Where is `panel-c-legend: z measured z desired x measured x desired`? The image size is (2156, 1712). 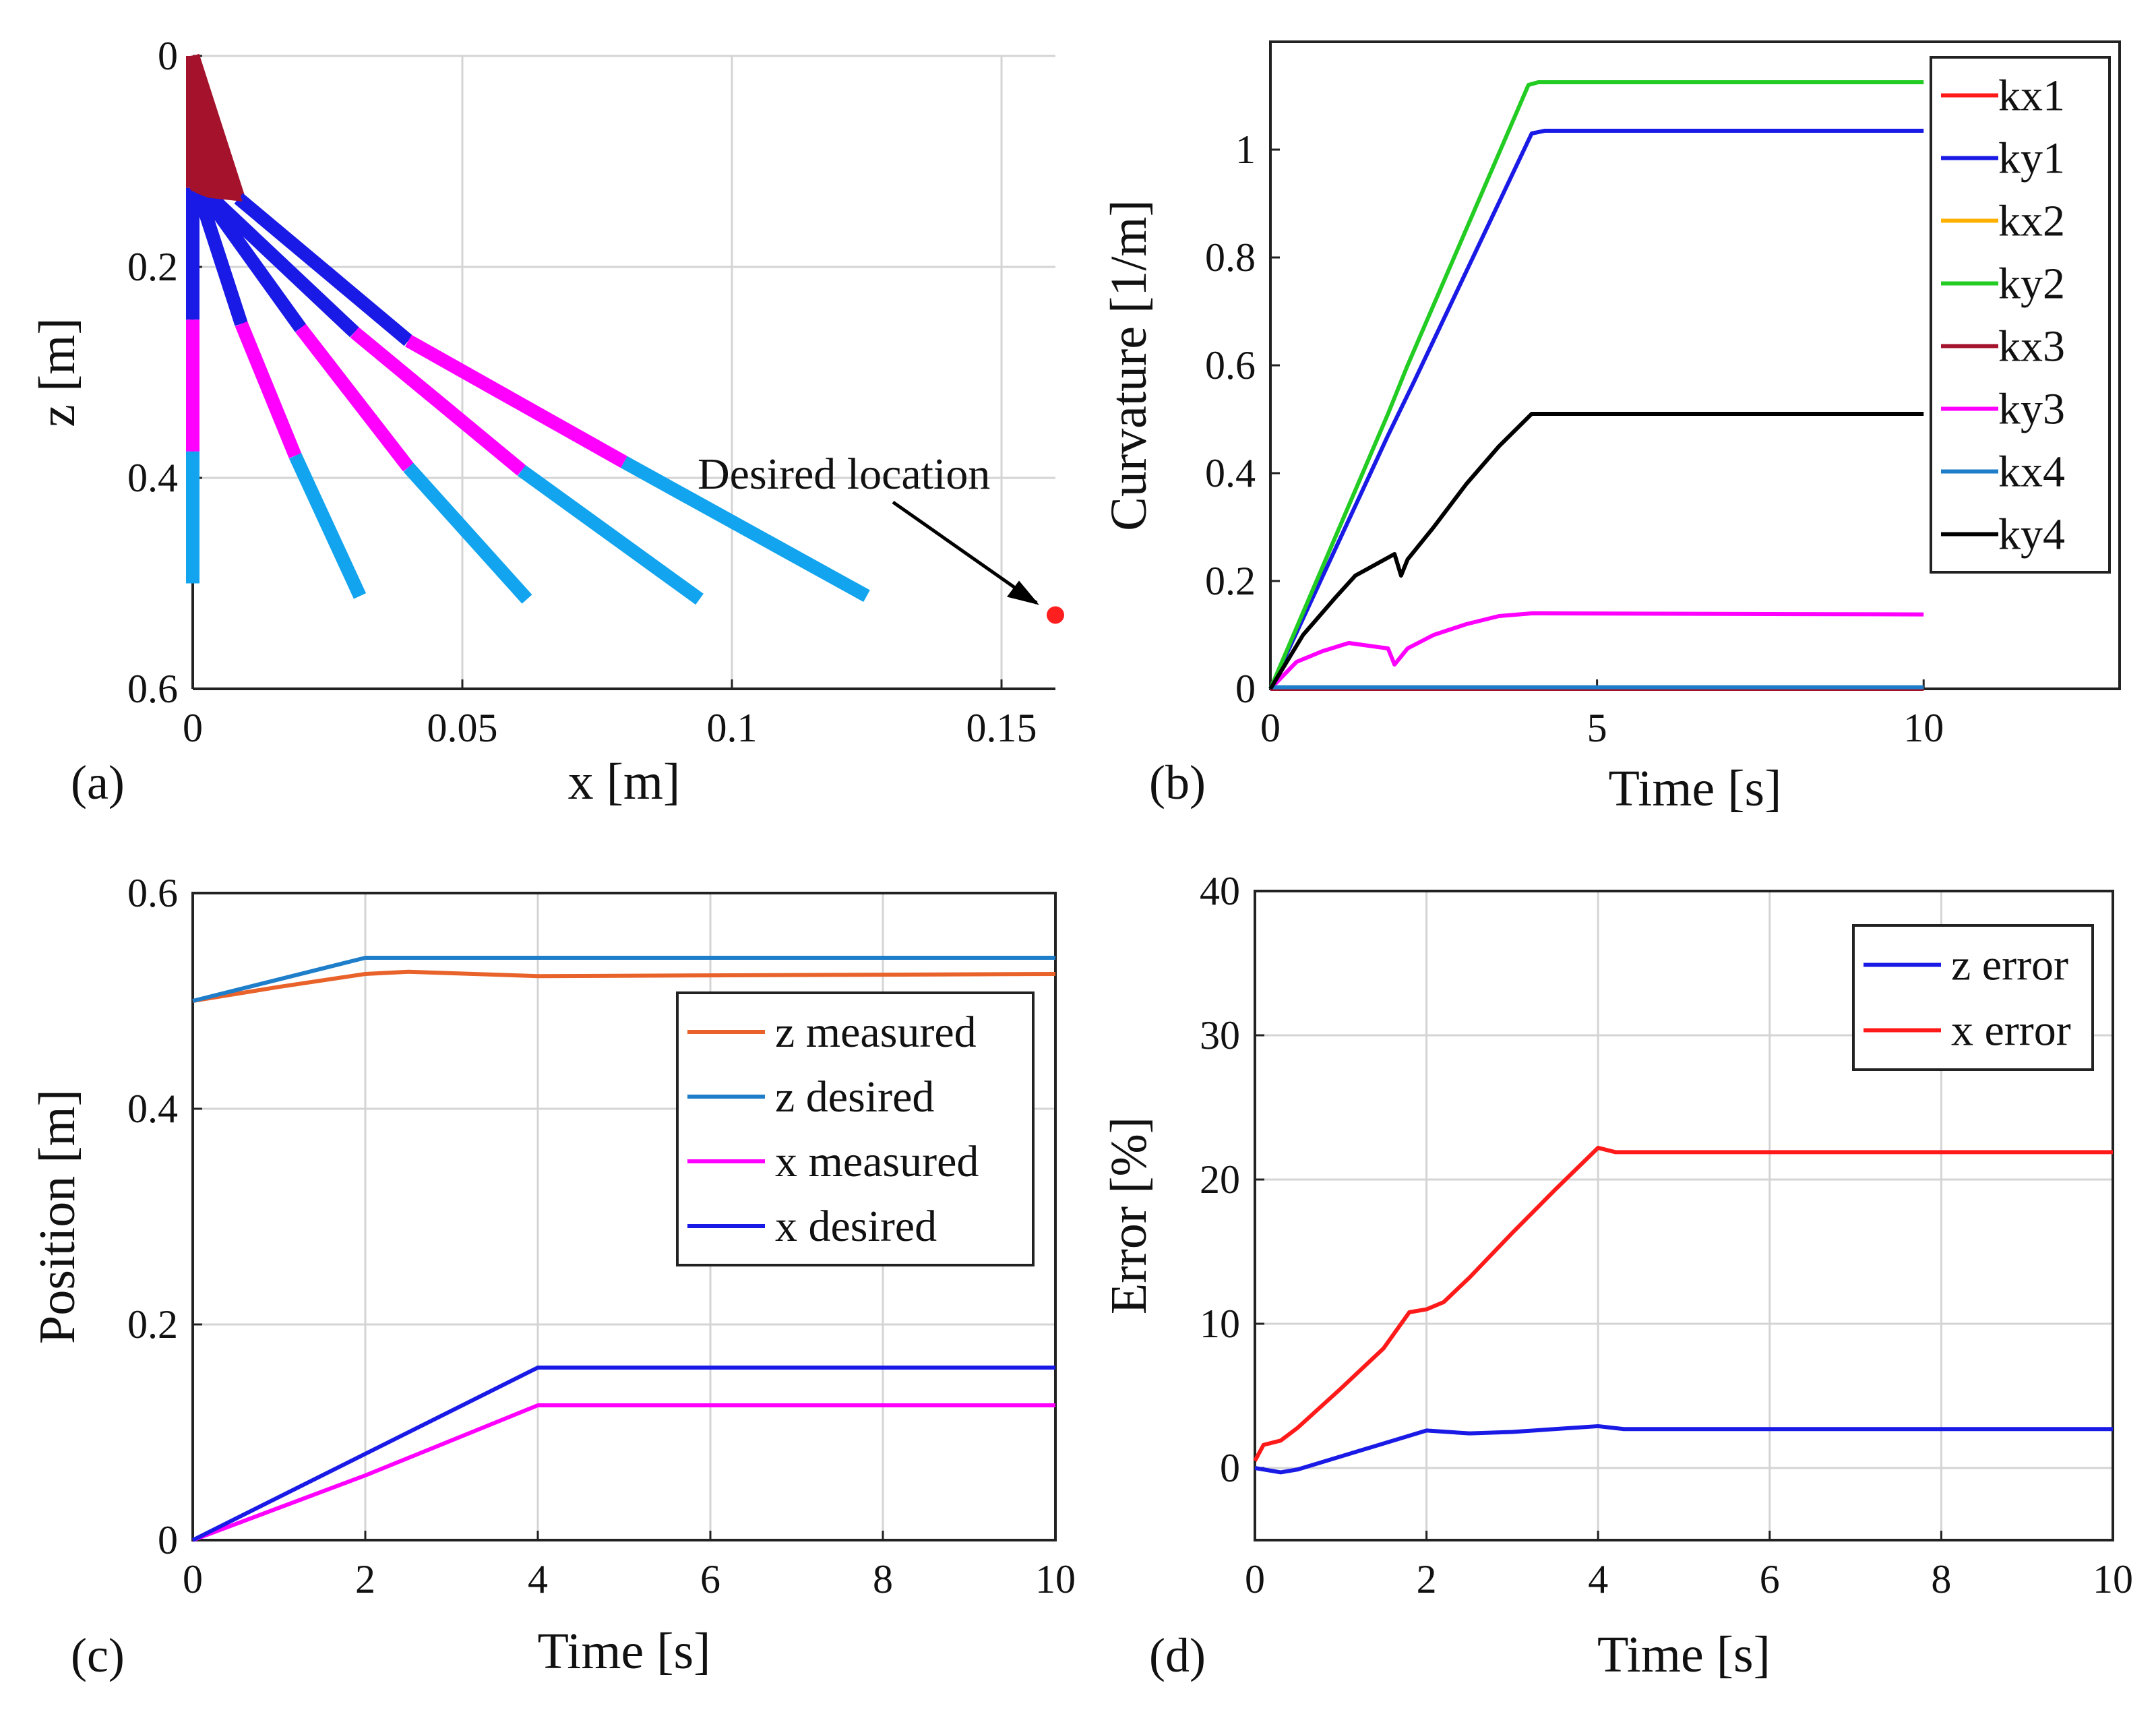
panel-c-legend: z measured z desired x measured x desired is located at coordinates (856, 1128).